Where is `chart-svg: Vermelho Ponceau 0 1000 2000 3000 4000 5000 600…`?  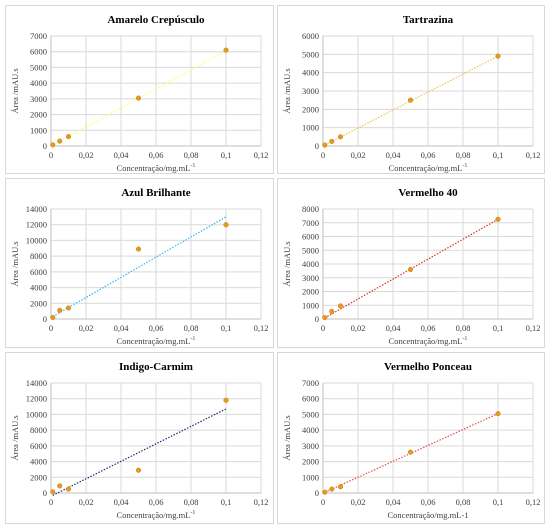
chart-svg: Vermelho Ponceau 0 1000 2000 3000 4000 5000 600… is located at coordinates (411, 440).